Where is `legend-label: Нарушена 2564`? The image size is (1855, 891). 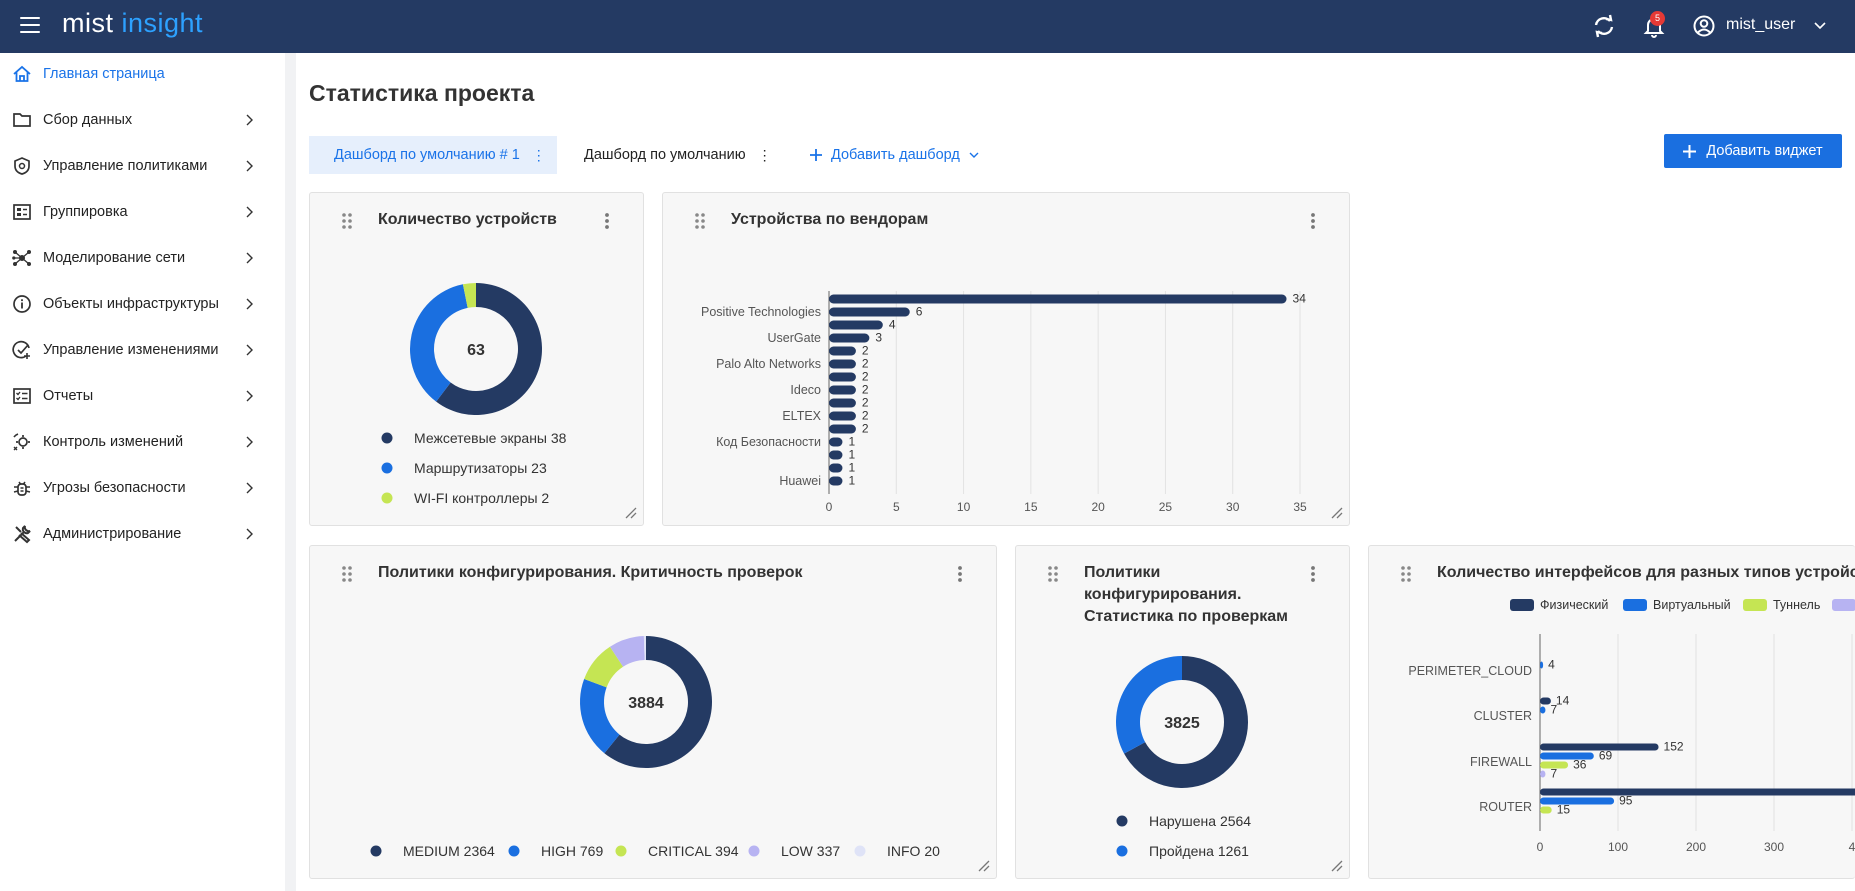 legend-label: Нарушена 2564 is located at coordinates (1200, 821).